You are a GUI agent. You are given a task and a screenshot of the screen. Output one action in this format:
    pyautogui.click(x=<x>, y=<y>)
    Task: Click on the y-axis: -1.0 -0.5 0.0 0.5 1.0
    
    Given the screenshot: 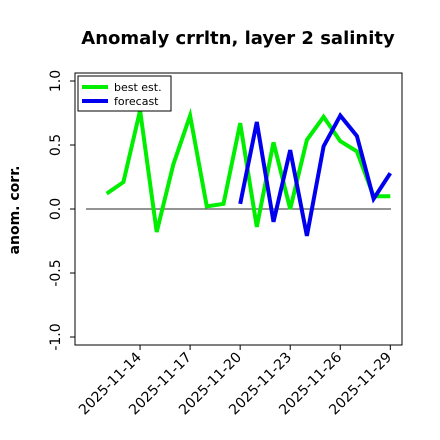 What is the action you would take?
    pyautogui.click(x=61, y=210)
    